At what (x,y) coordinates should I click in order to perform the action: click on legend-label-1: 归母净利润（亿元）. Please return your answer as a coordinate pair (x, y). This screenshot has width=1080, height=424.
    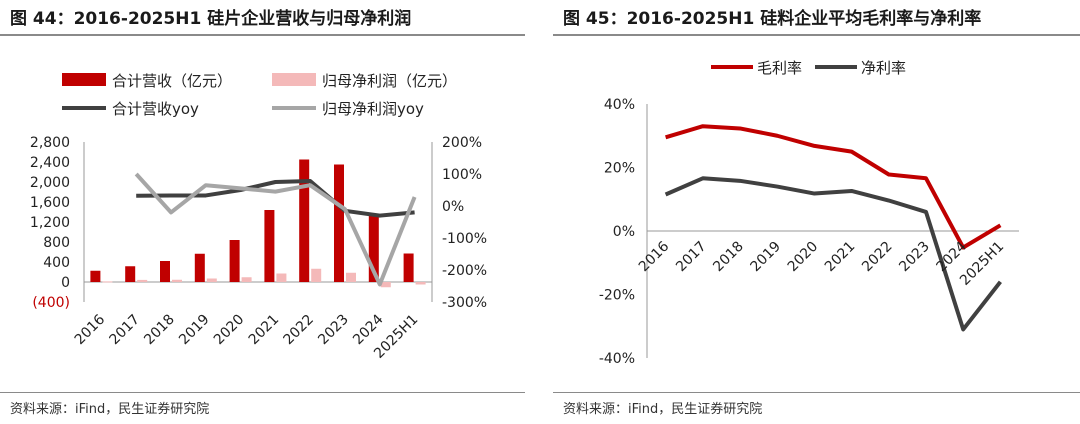
    Looking at the image, I should click on (389, 81).